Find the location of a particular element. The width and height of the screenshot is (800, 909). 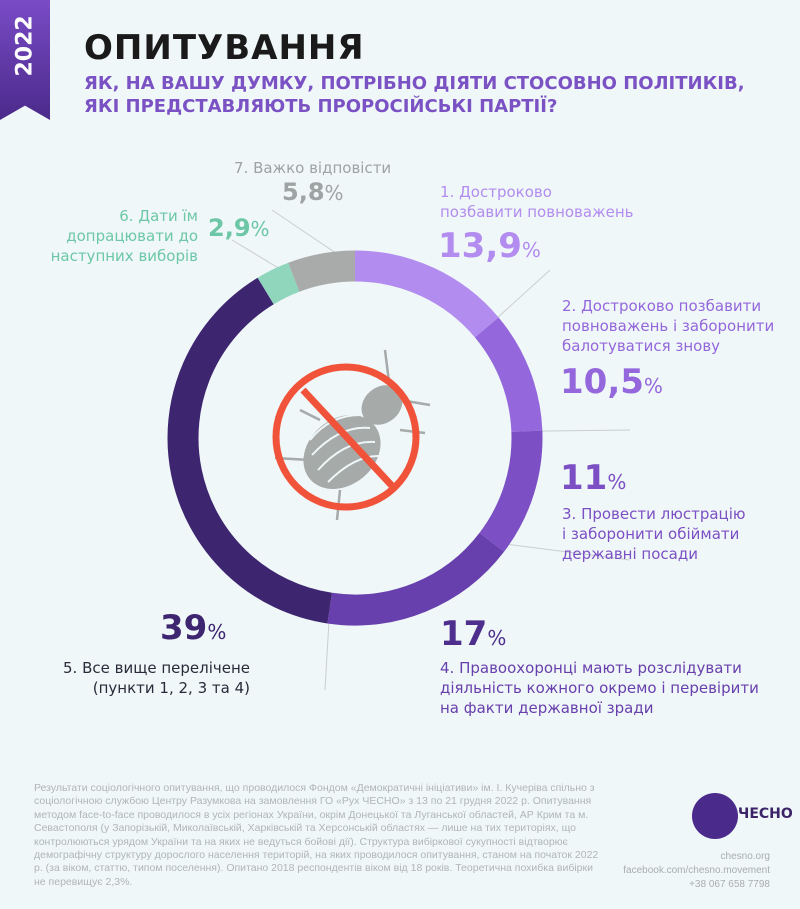

segment-value-3: 11% is located at coordinates (593, 478).